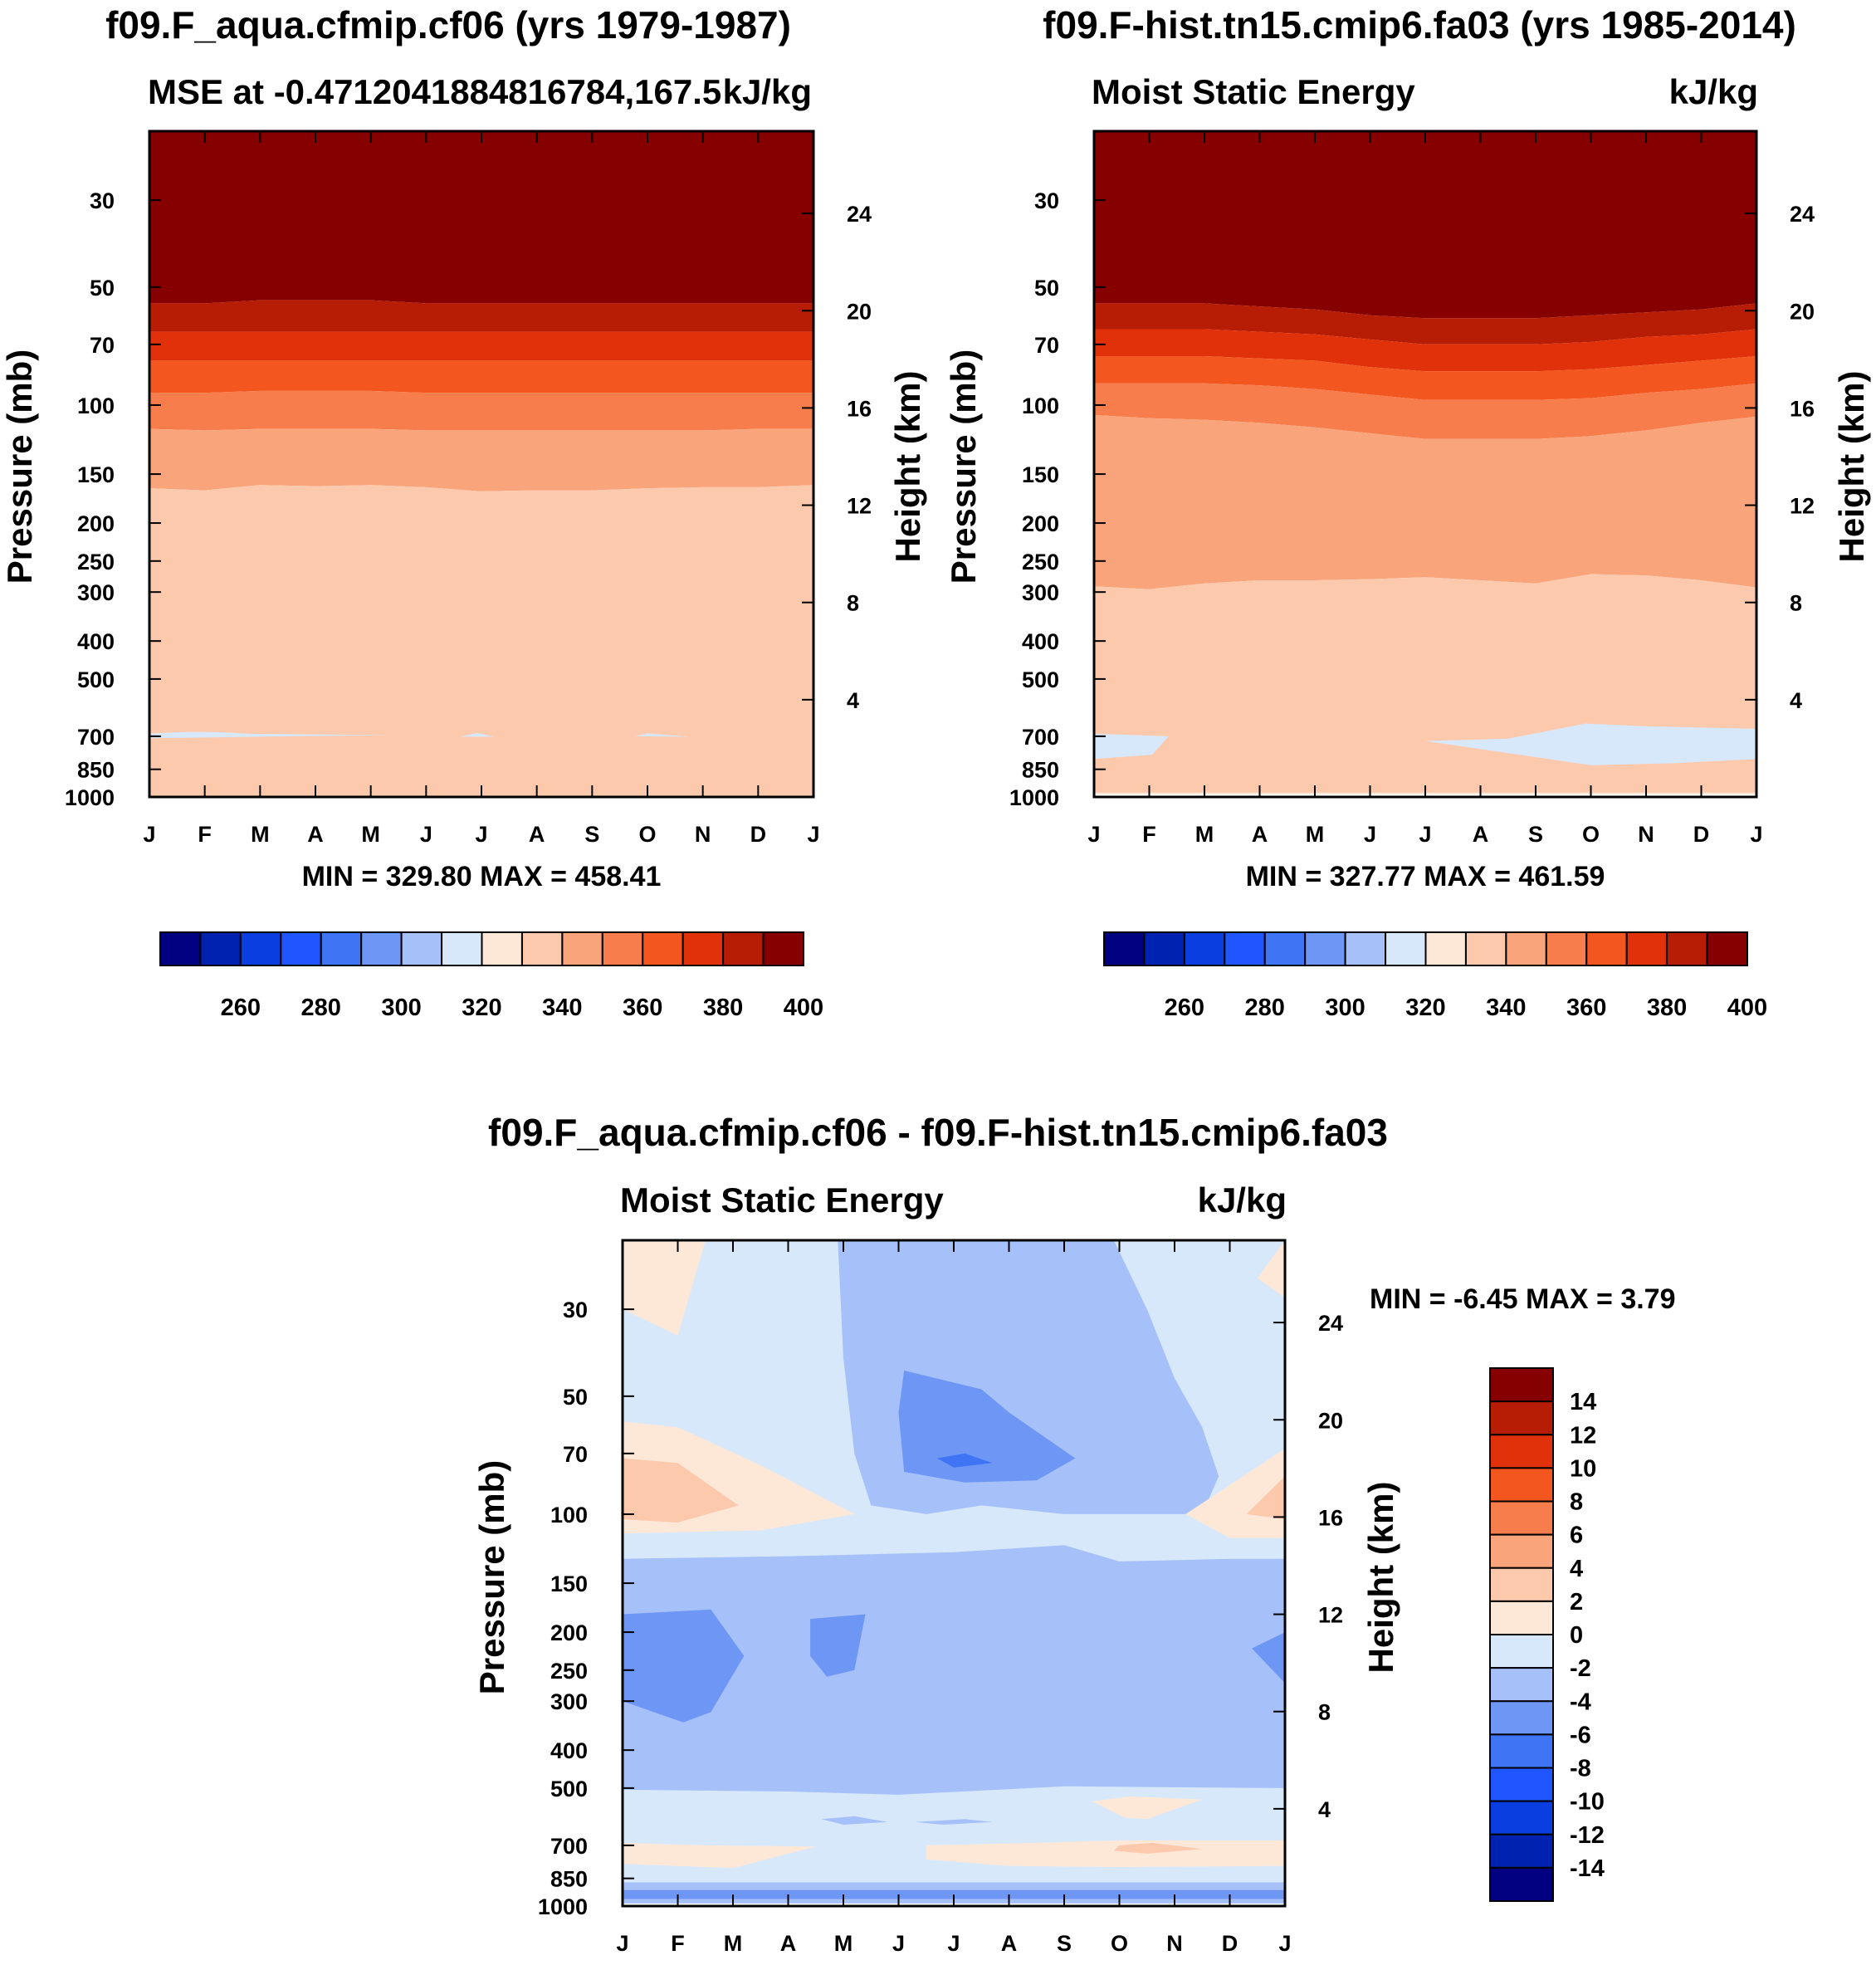 The width and height of the screenshot is (1876, 1965). Describe the element at coordinates (1034, 797) in the screenshot. I see `pressure-tick-label: 1000` at that location.